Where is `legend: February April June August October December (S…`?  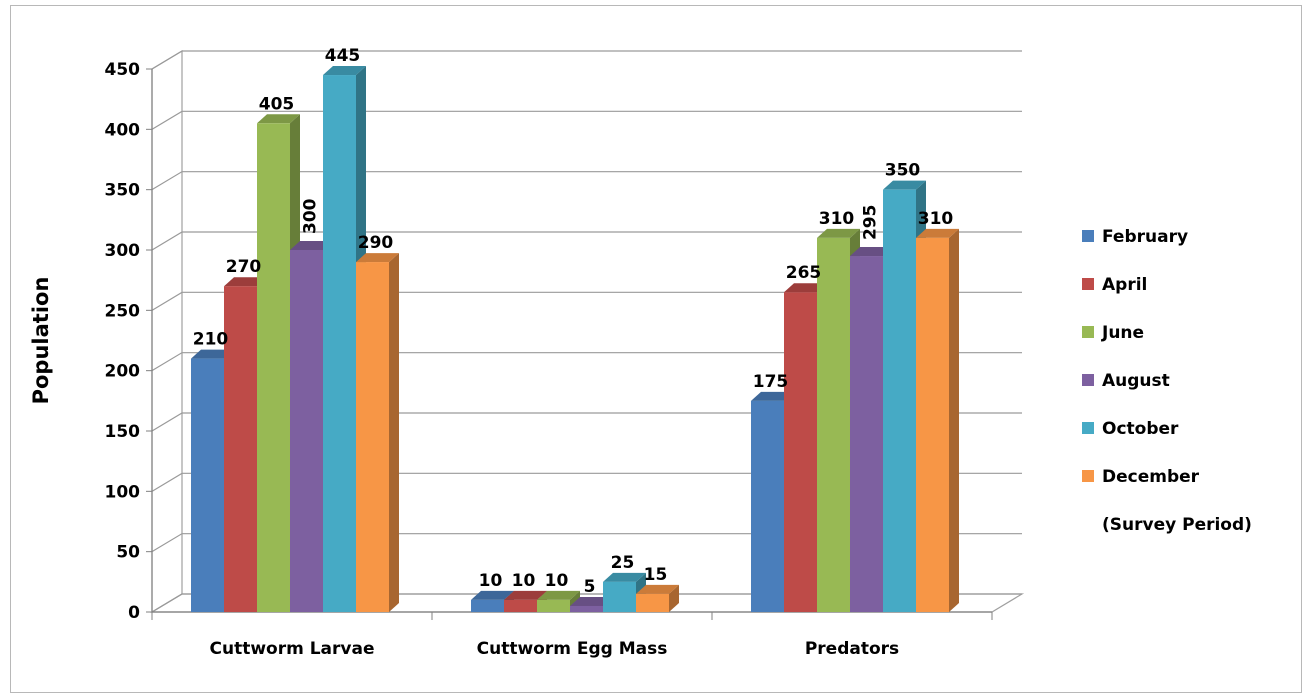
legend: February April June August October December (S… is located at coordinates (1167, 381).